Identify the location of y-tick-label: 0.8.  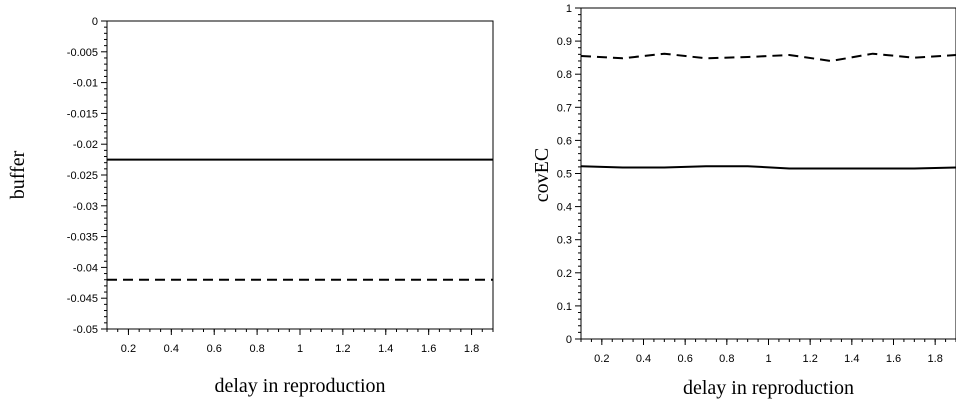
(564, 75).